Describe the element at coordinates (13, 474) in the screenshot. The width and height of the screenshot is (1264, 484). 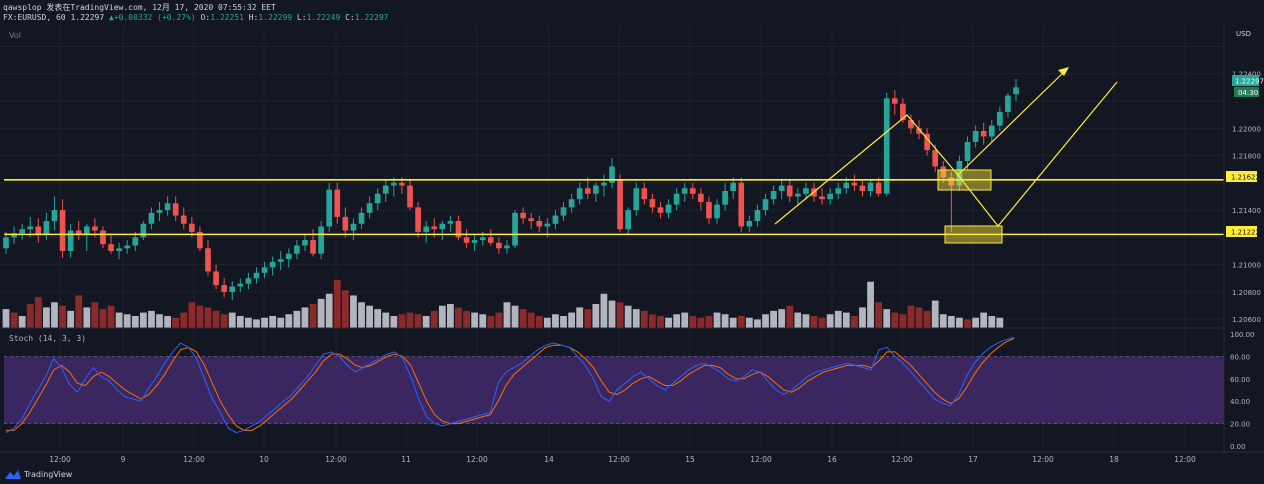
I see `tradingview-logo-icon` at that location.